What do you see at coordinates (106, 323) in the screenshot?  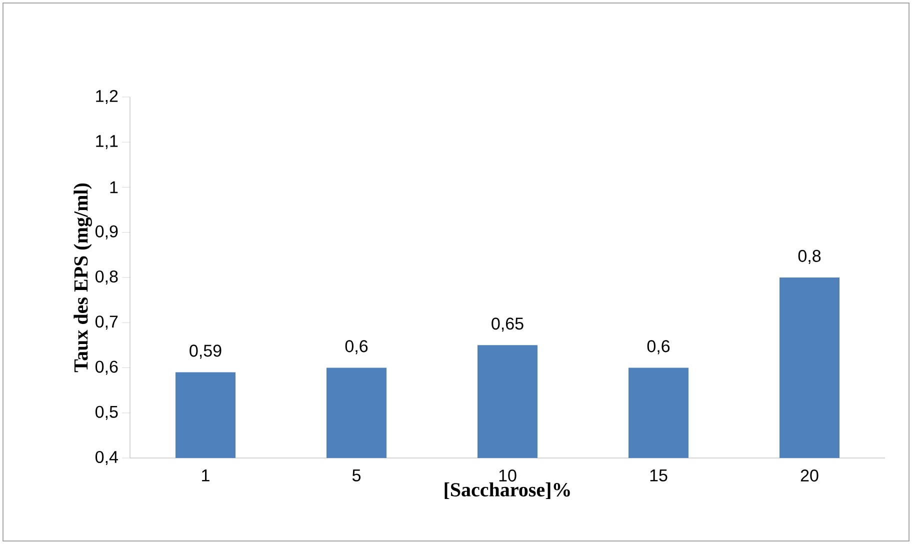 I see `y-tick-label: 0,7` at bounding box center [106, 323].